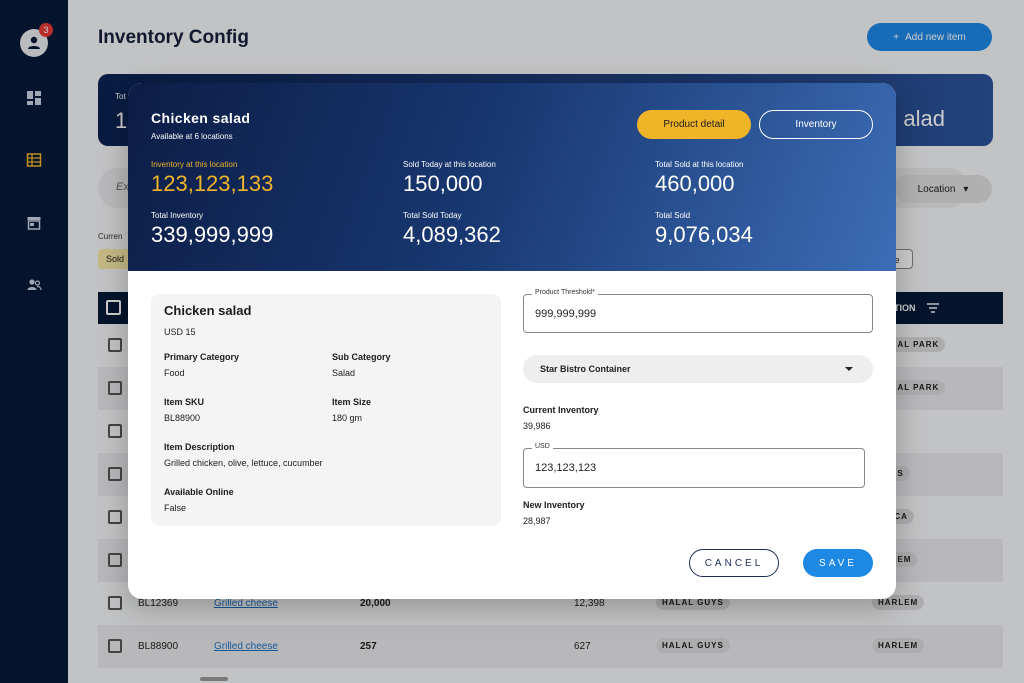 The width and height of the screenshot is (1024, 683). I want to click on dashboard-icon, so click(34, 98).